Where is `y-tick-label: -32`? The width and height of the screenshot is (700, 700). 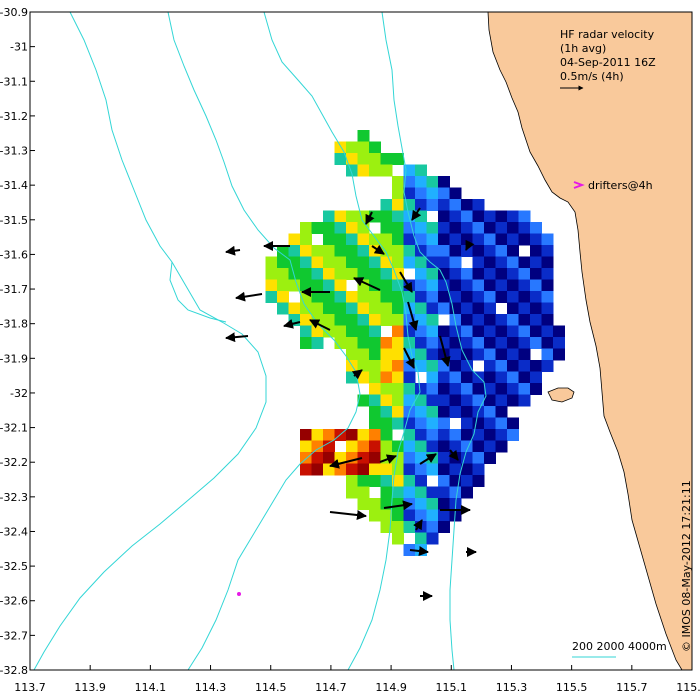
y-tick-label: -32 is located at coordinates (19, 393).